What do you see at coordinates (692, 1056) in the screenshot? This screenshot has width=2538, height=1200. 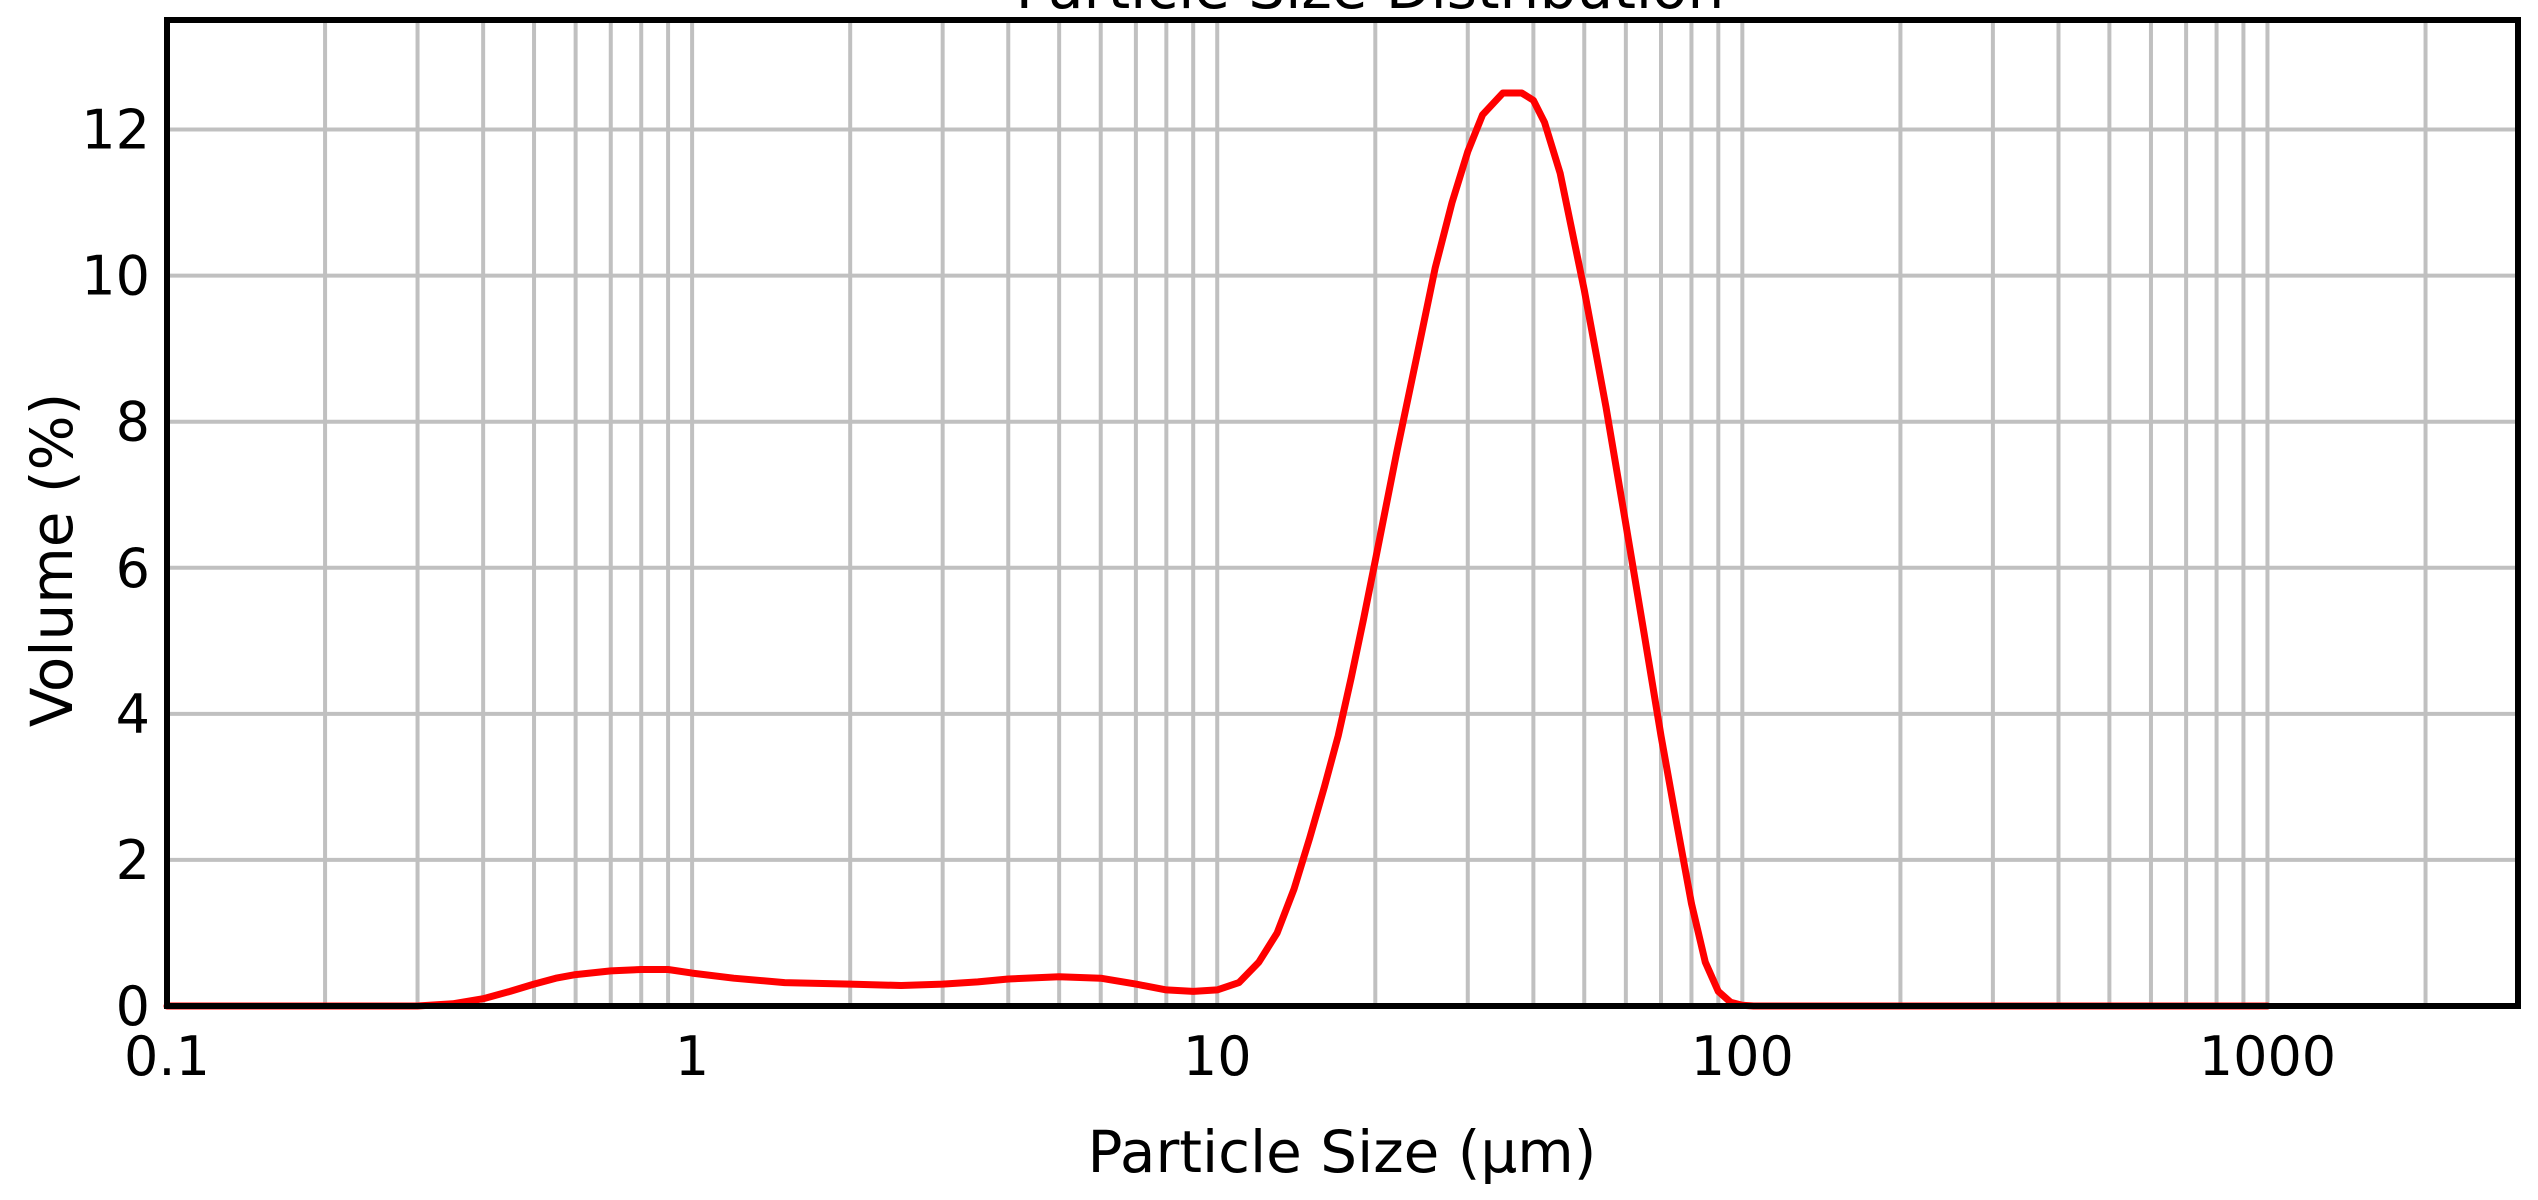 I see `x-tick-label: 1` at bounding box center [692, 1056].